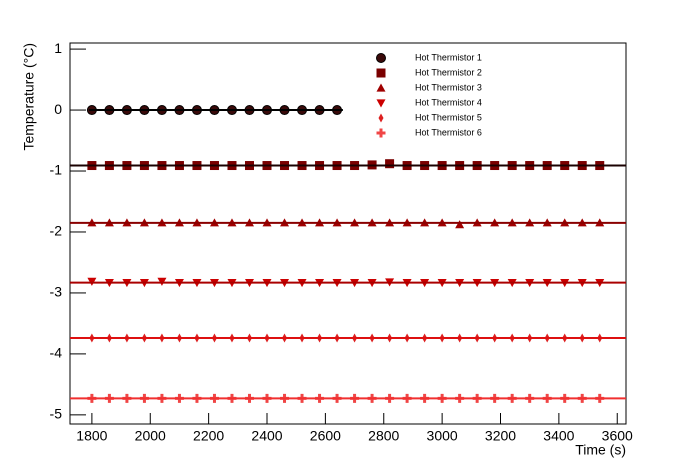  Describe the element at coordinates (150, 436) in the screenshot. I see `x-tick-label: 2000` at that location.